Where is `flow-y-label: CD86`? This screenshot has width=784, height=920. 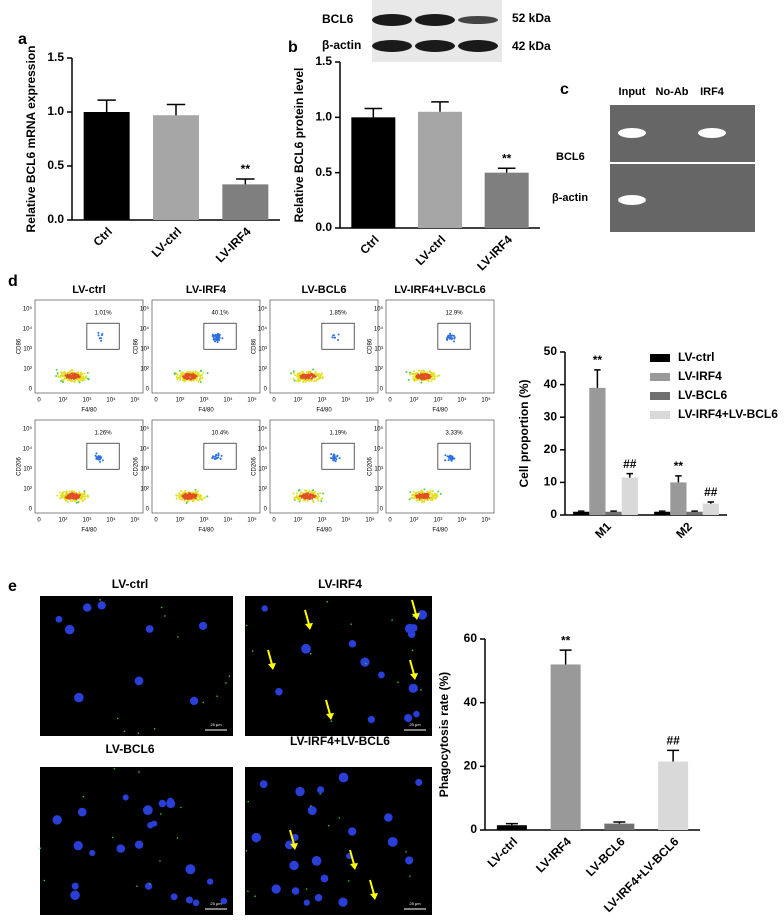
flow-y-label: CD86 is located at coordinates (20, 346).